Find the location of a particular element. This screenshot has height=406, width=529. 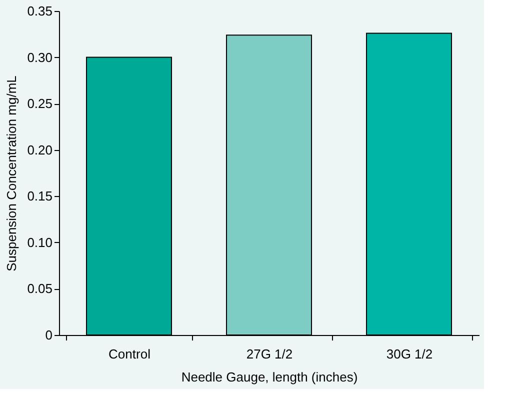

y-tick-label: 0.10 is located at coordinates (39, 242).